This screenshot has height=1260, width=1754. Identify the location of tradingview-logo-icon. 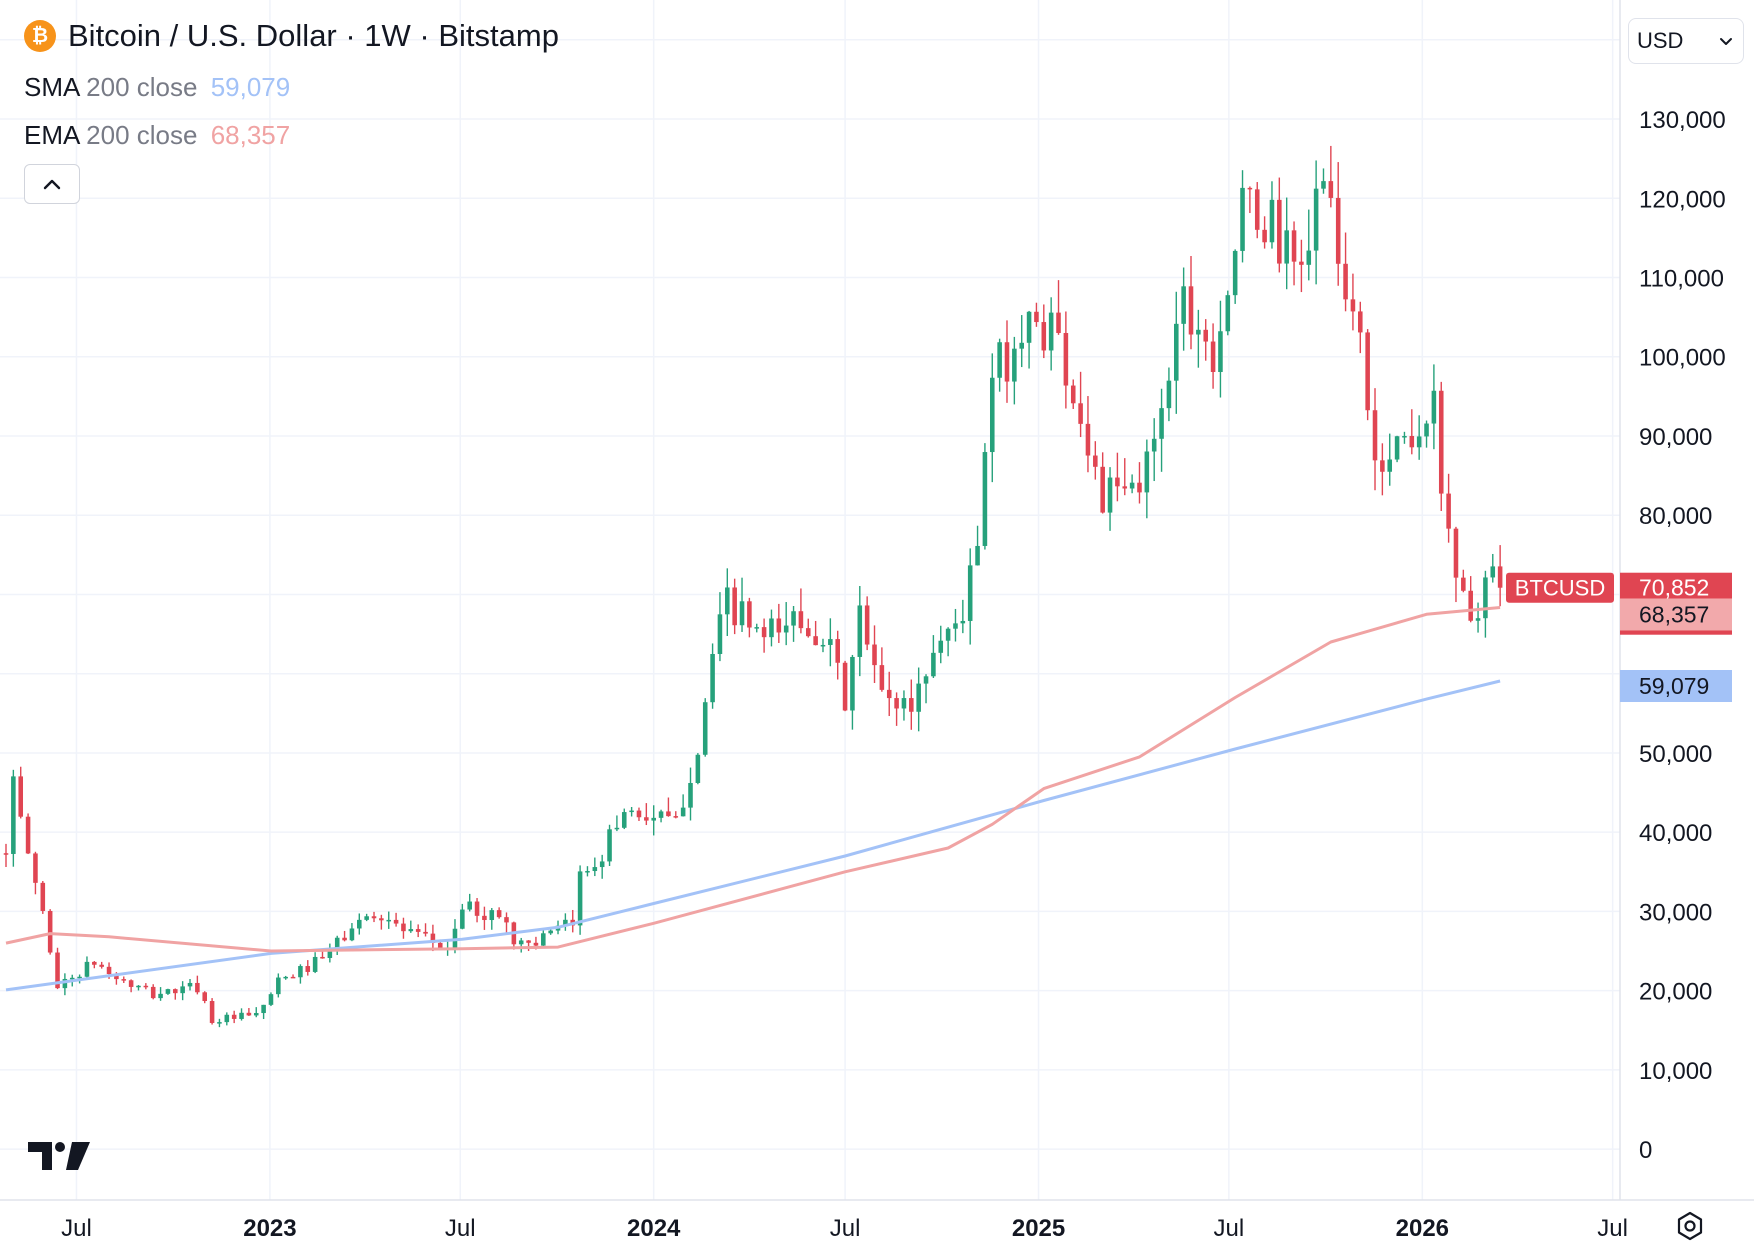
(60, 1156).